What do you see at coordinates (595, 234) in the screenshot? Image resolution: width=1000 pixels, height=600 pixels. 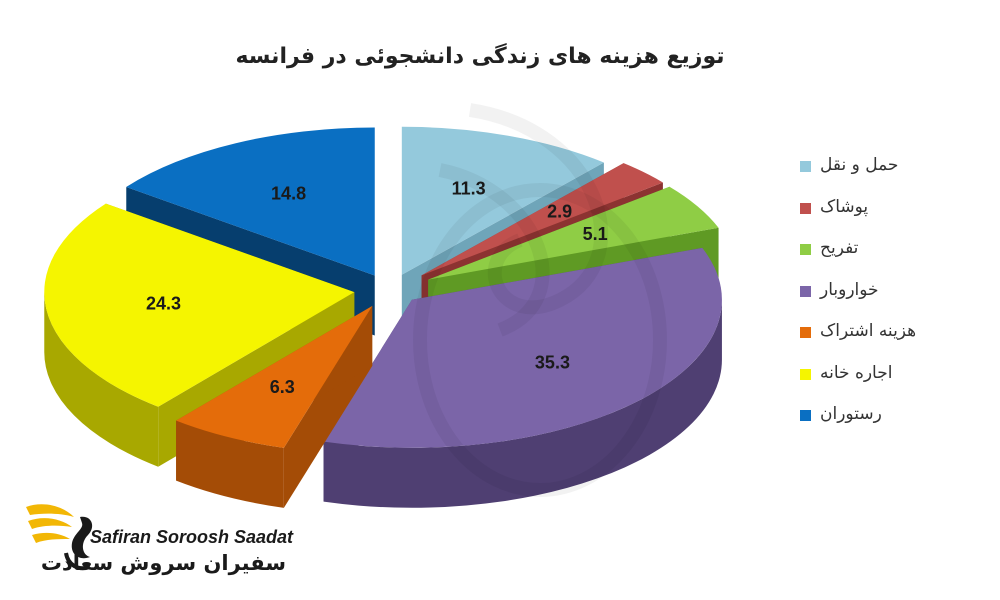 I see `data-label: 5.1` at bounding box center [595, 234].